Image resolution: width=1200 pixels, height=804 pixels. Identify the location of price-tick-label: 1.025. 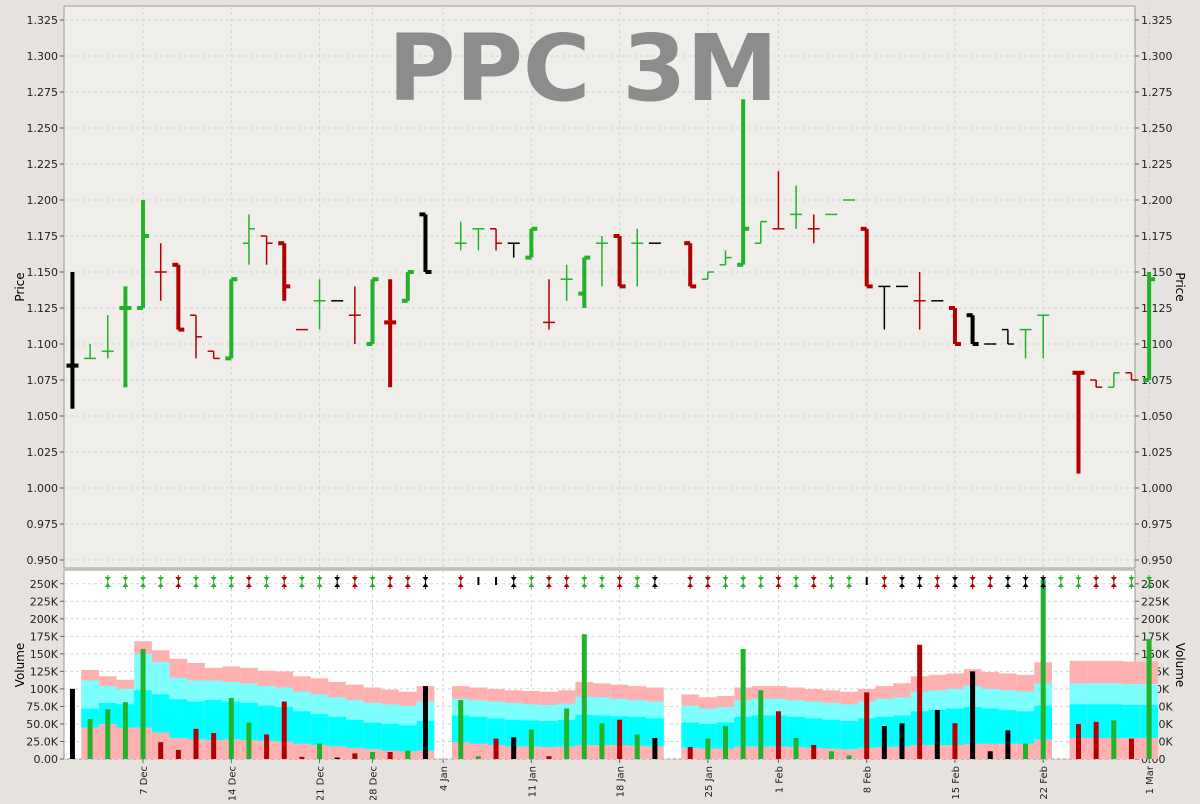
(43, 452).